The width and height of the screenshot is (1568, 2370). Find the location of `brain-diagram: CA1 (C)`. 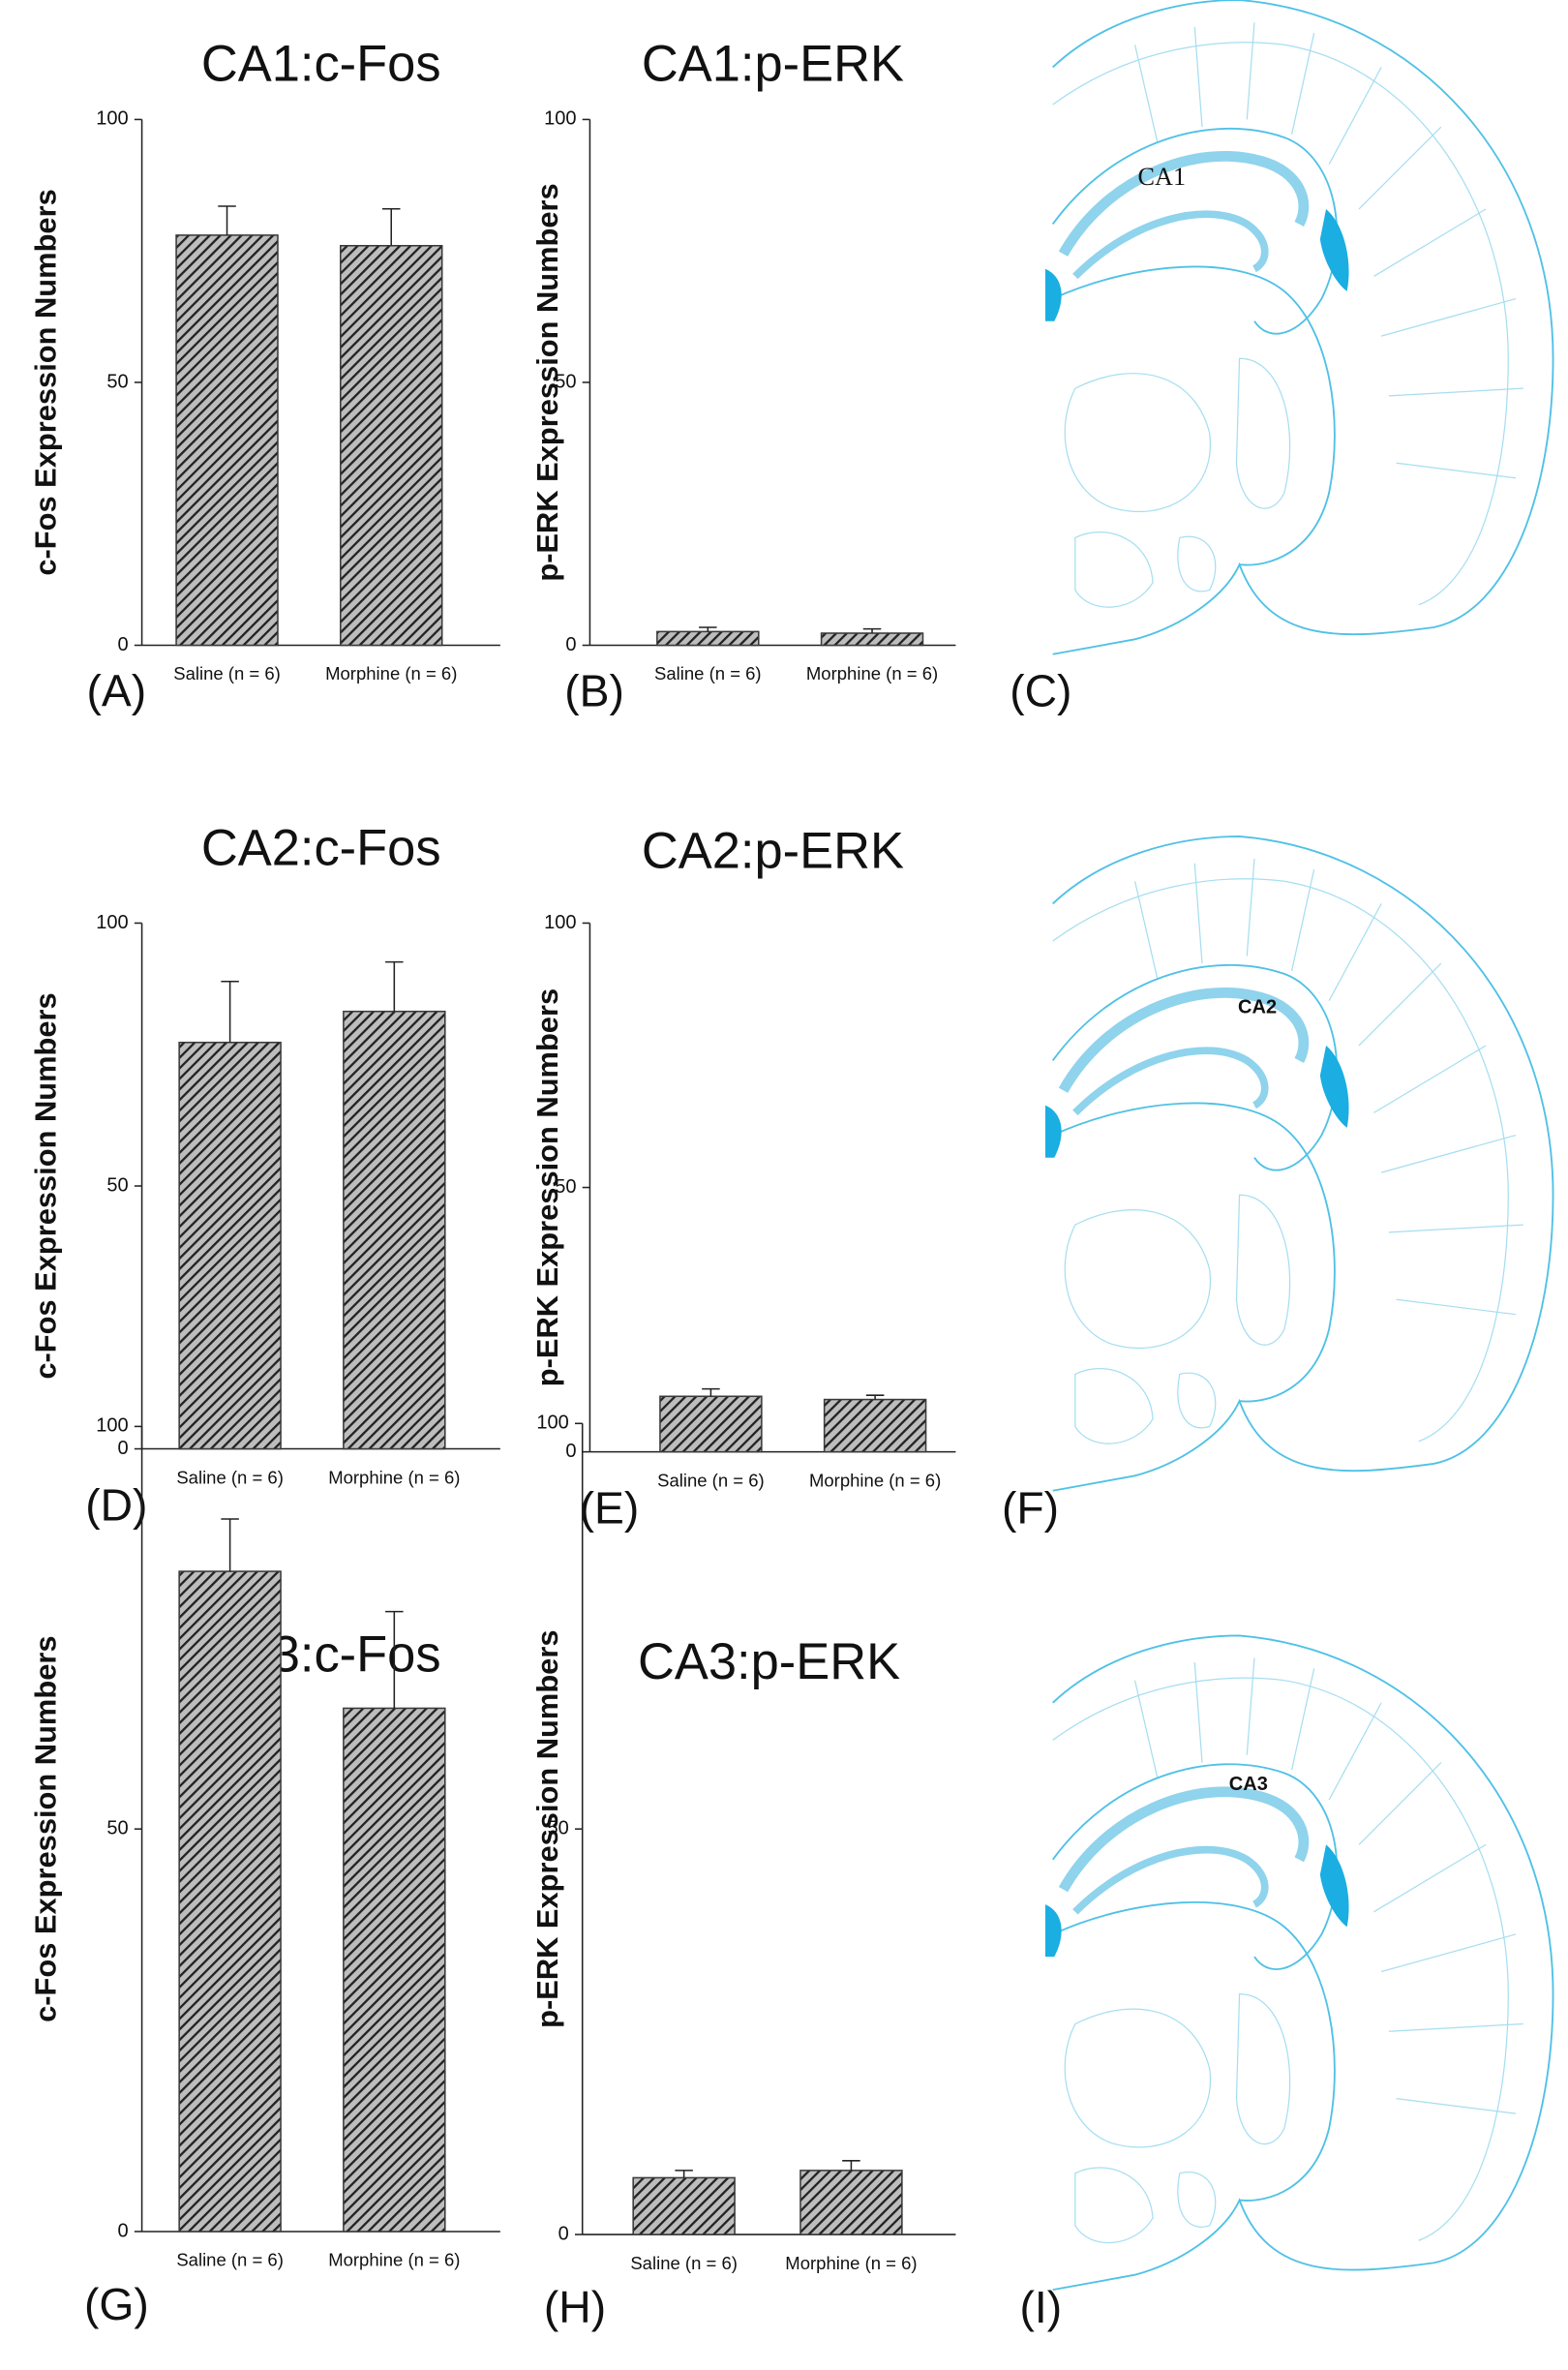

brain-diagram: CA1 (C) is located at coordinates (1281, 358).